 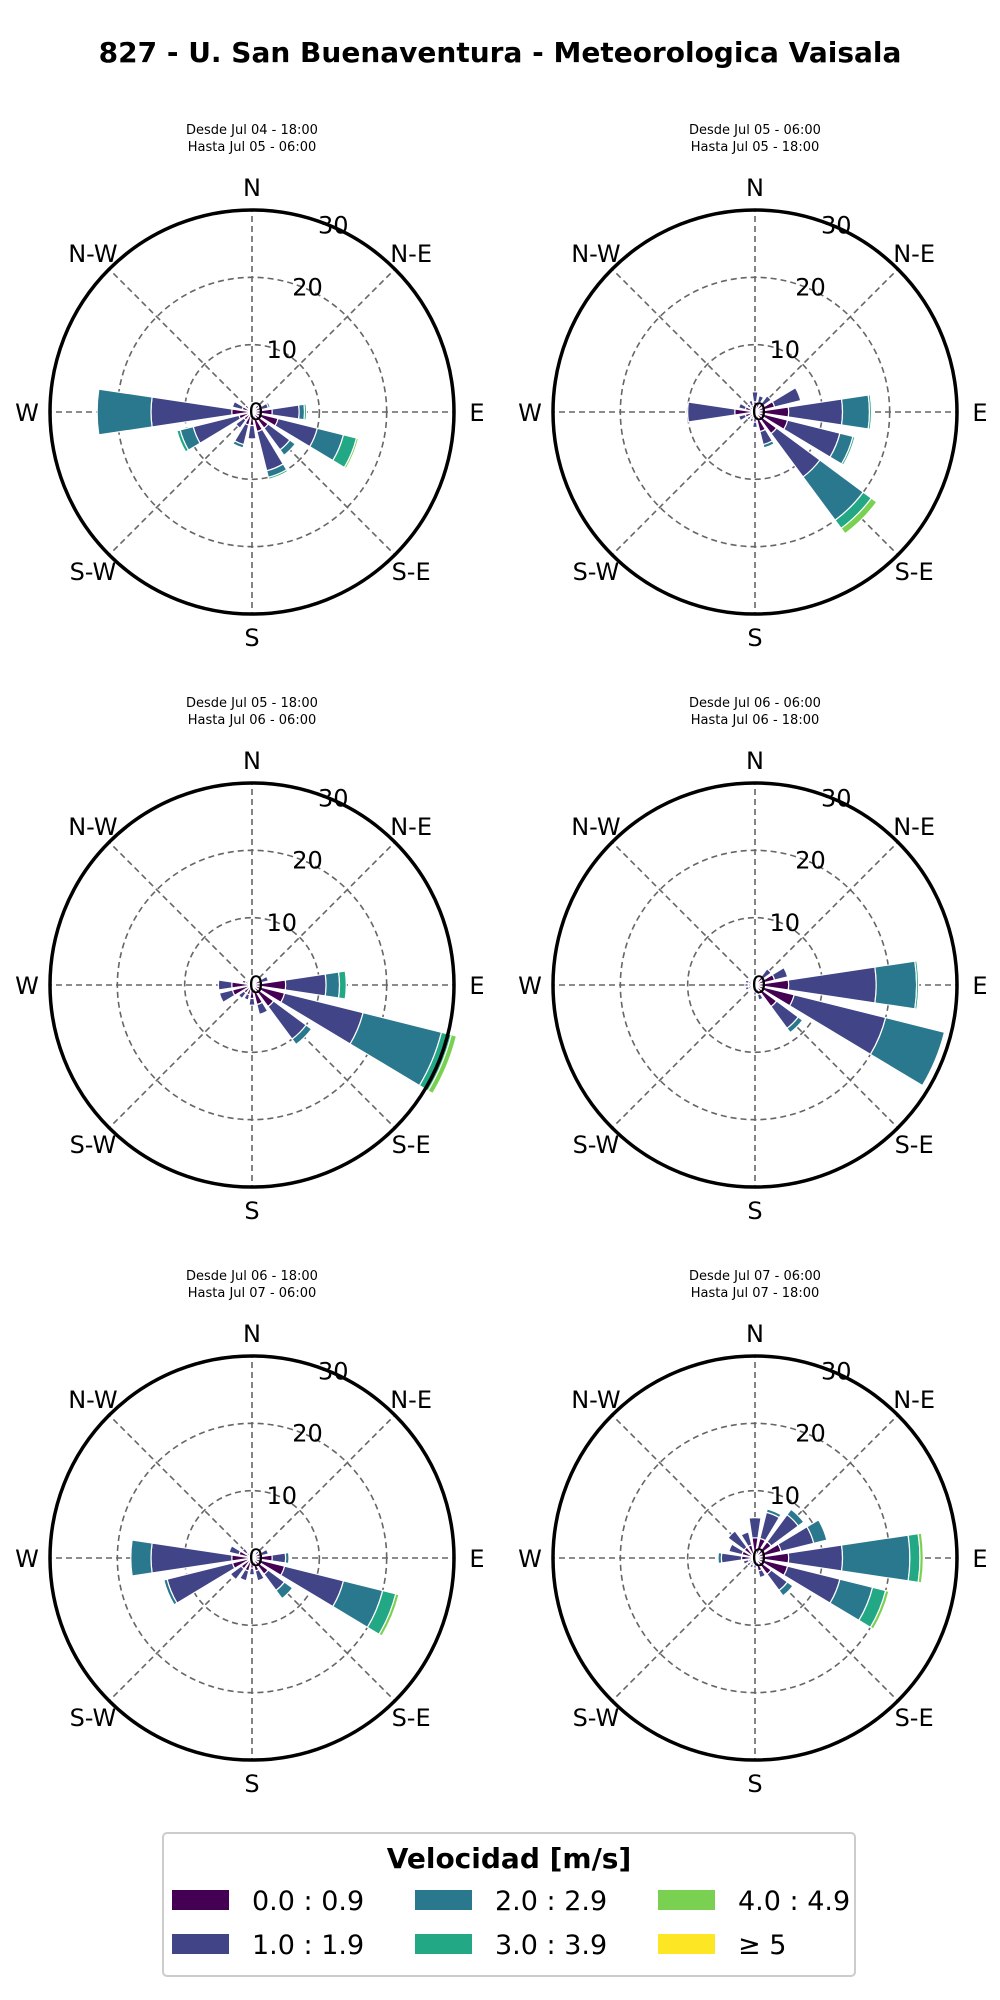 I want to click on panel-subtitle-to: Hasta Jul 05 - 18:00, so click(x=755, y=147).